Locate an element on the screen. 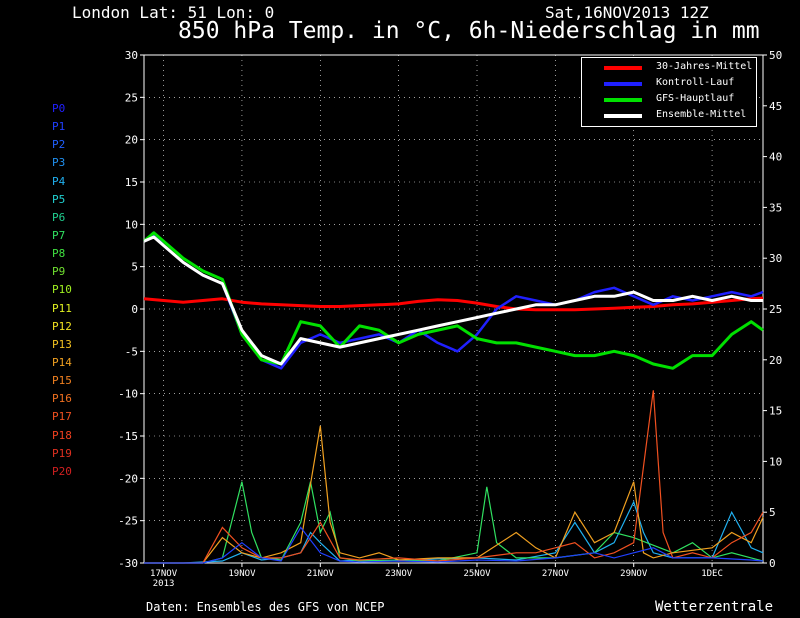 The image size is (800, 618). y-right-tick-label: 0 is located at coordinates (772, 563).